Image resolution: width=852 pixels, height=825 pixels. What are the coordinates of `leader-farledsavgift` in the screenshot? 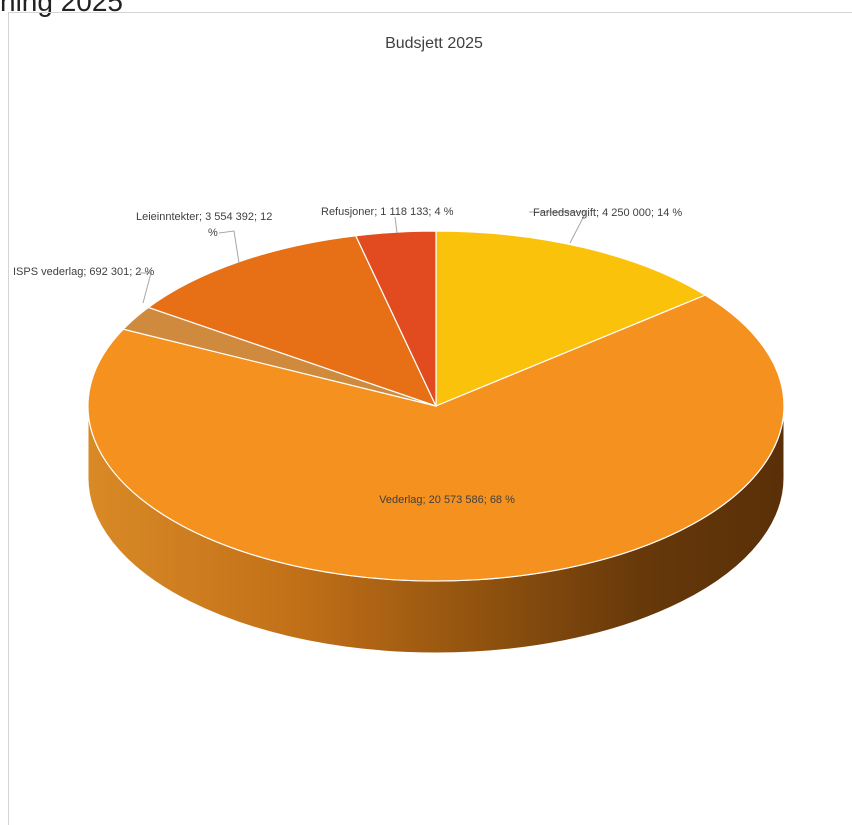 It's located at (558, 227).